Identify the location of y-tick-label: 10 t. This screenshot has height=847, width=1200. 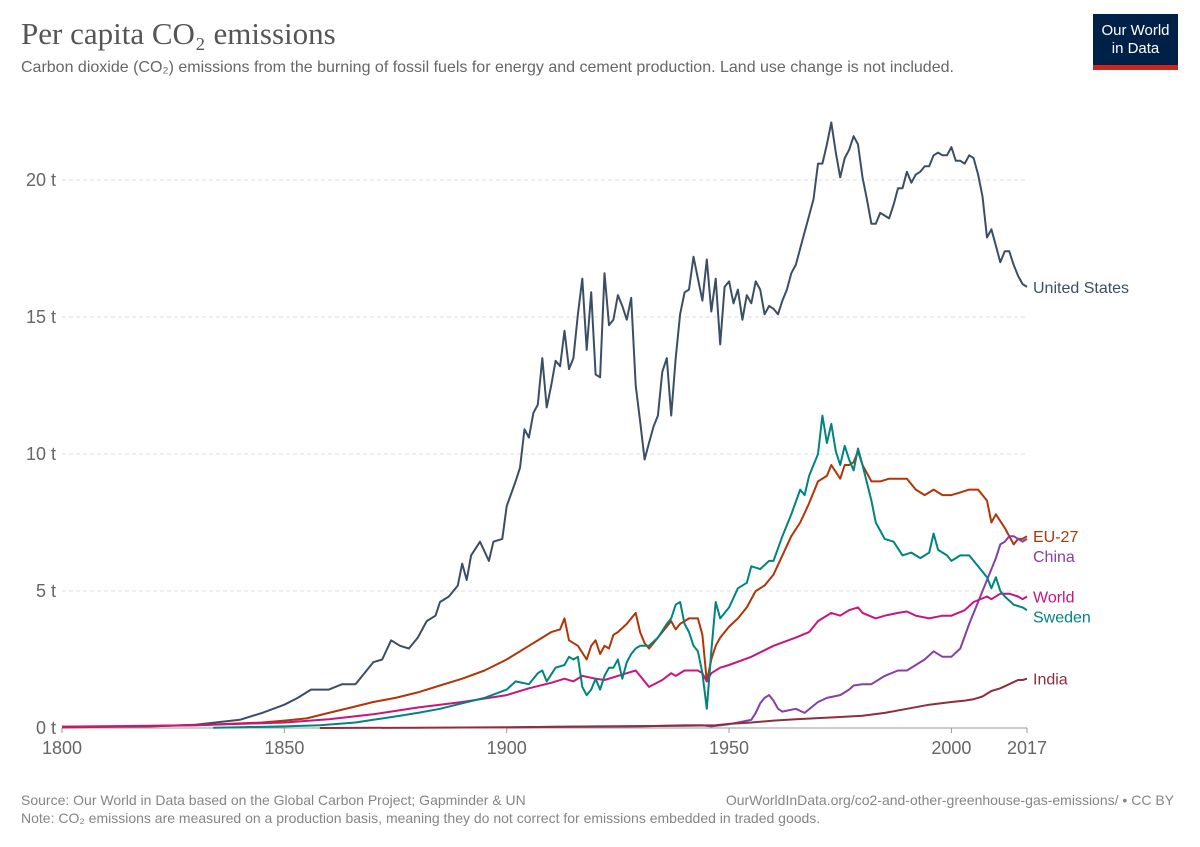
(41, 454).